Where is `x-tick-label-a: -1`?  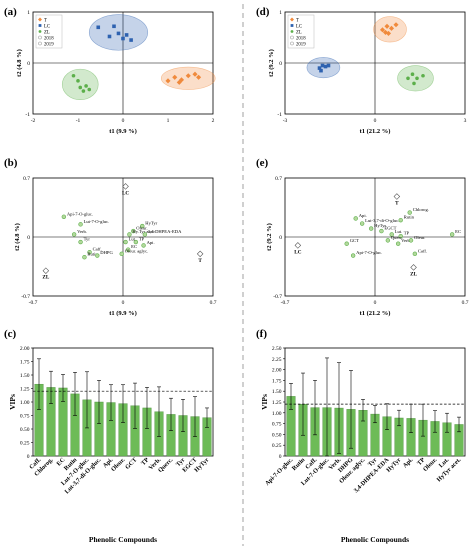
x-tick-label-a: -1 is located at coordinates (78, 121).